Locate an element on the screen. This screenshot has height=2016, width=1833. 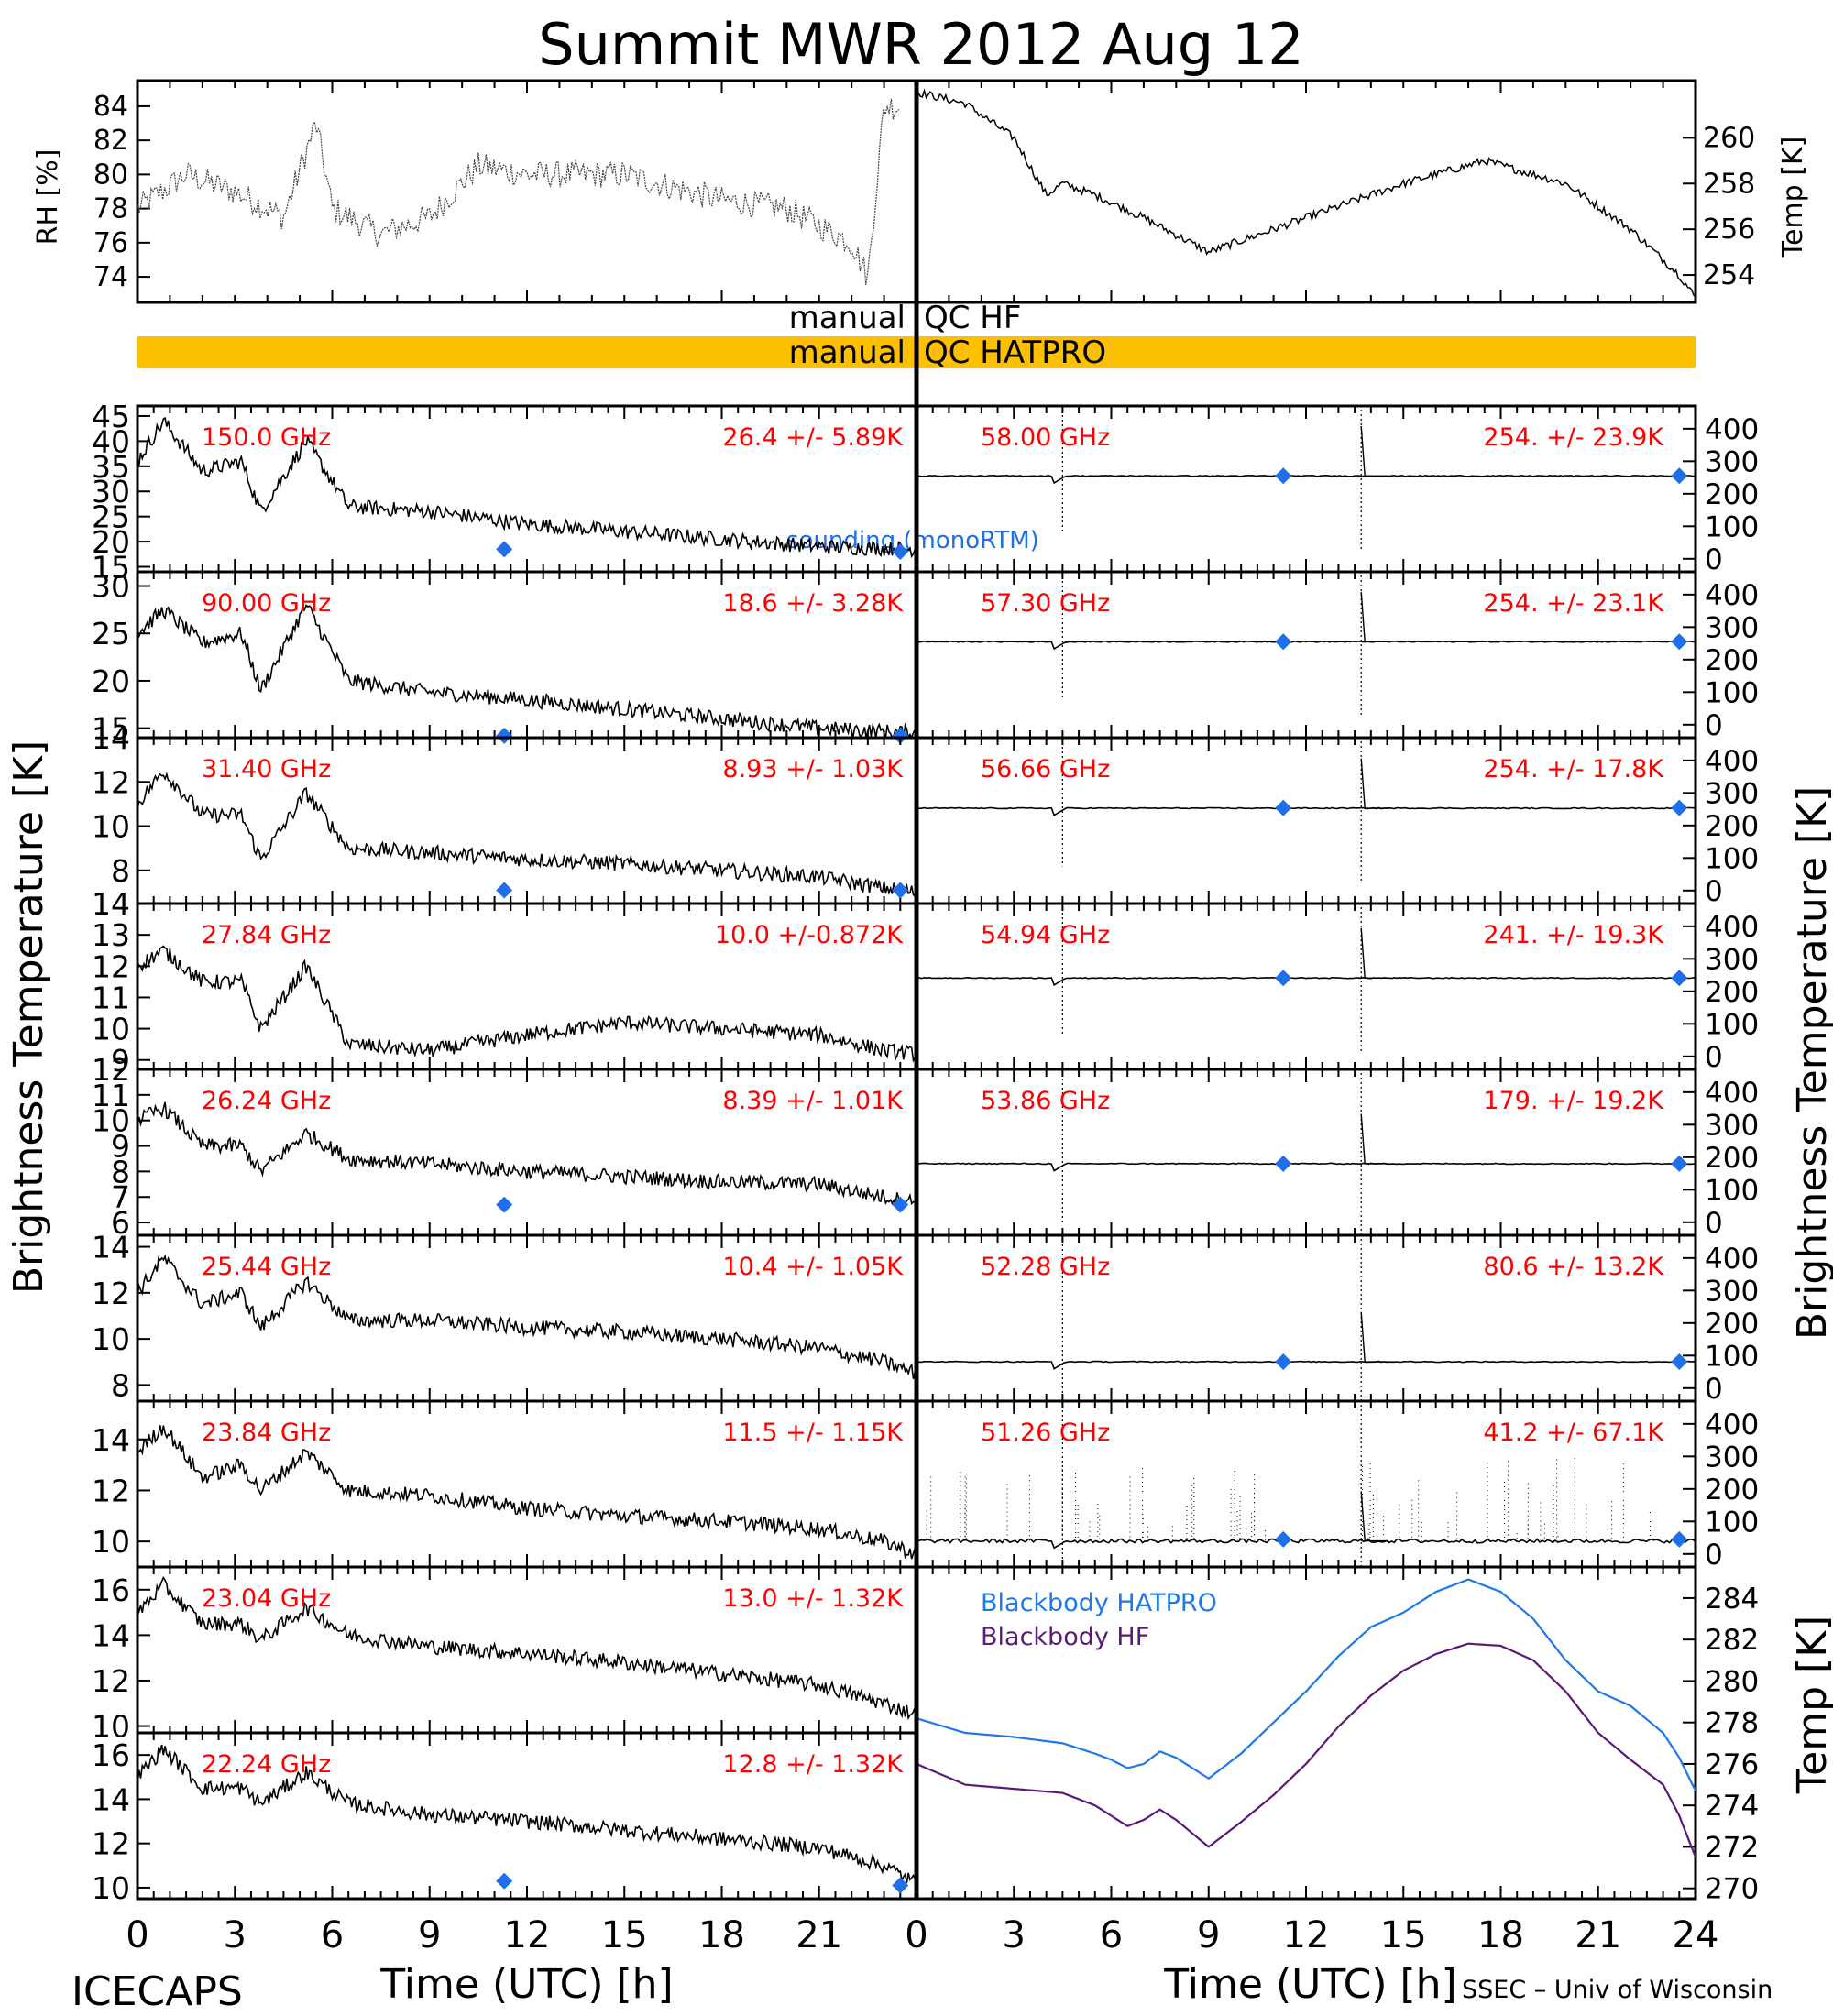
left-panel-6: 14 12 10 23.84 GHz 11.5 +/- 1.15K is located at coordinates (505, 1484).